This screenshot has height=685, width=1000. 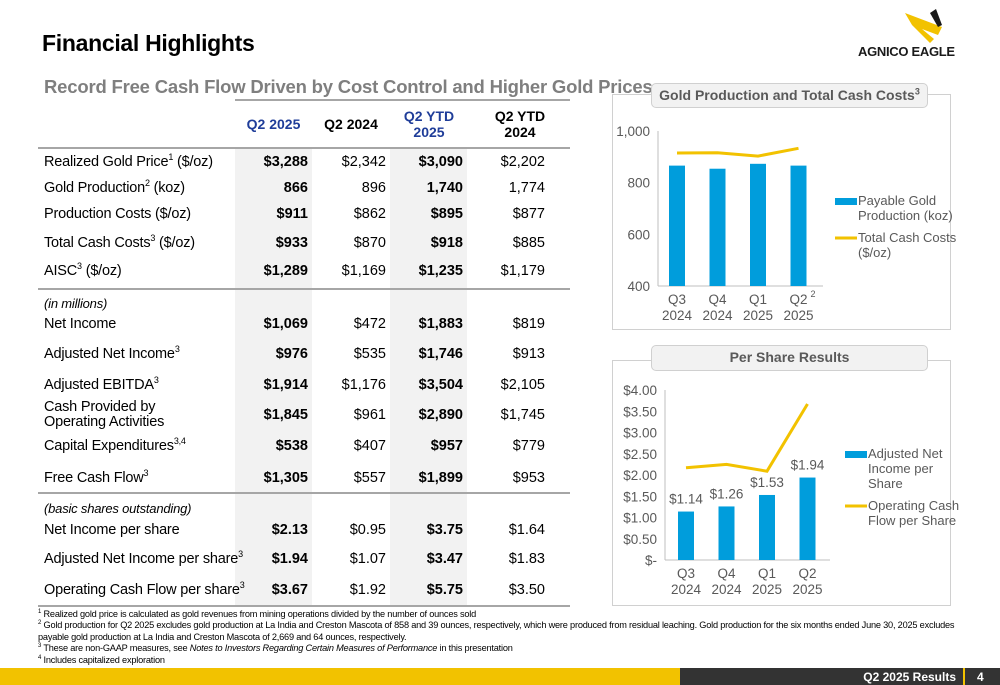 What do you see at coordinates (340, 676) in the screenshot?
I see `footer-bar-gold` at bounding box center [340, 676].